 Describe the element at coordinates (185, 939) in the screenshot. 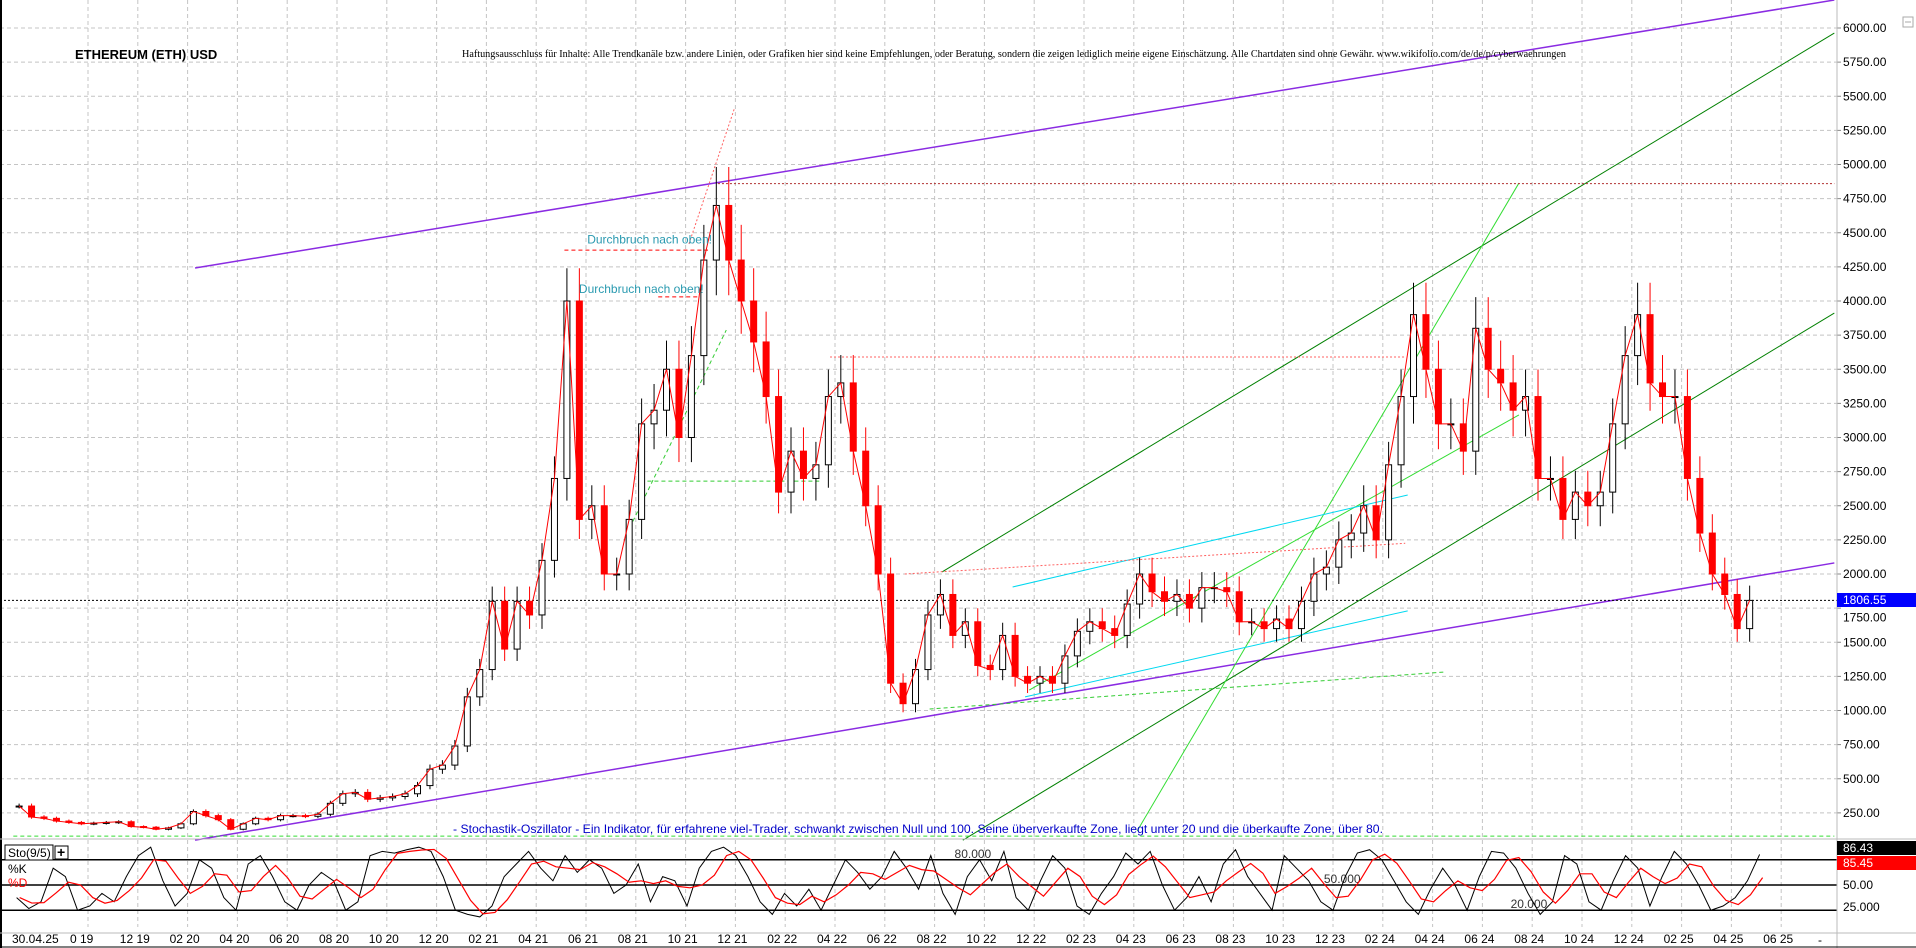

I see `x-tick-label: 02 20` at that location.